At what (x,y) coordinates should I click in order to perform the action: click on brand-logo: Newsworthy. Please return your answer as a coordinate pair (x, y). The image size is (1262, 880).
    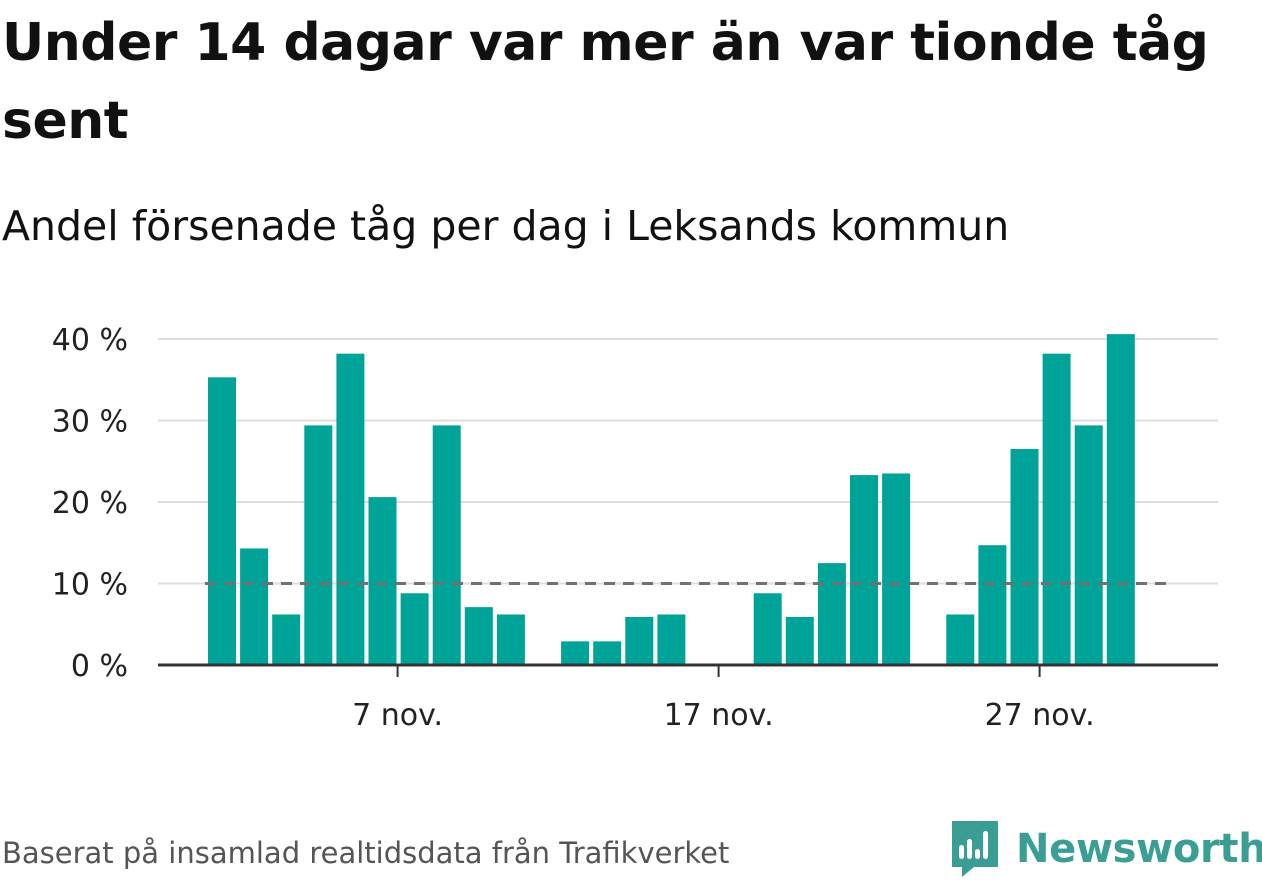
    Looking at the image, I should click on (1106, 849).